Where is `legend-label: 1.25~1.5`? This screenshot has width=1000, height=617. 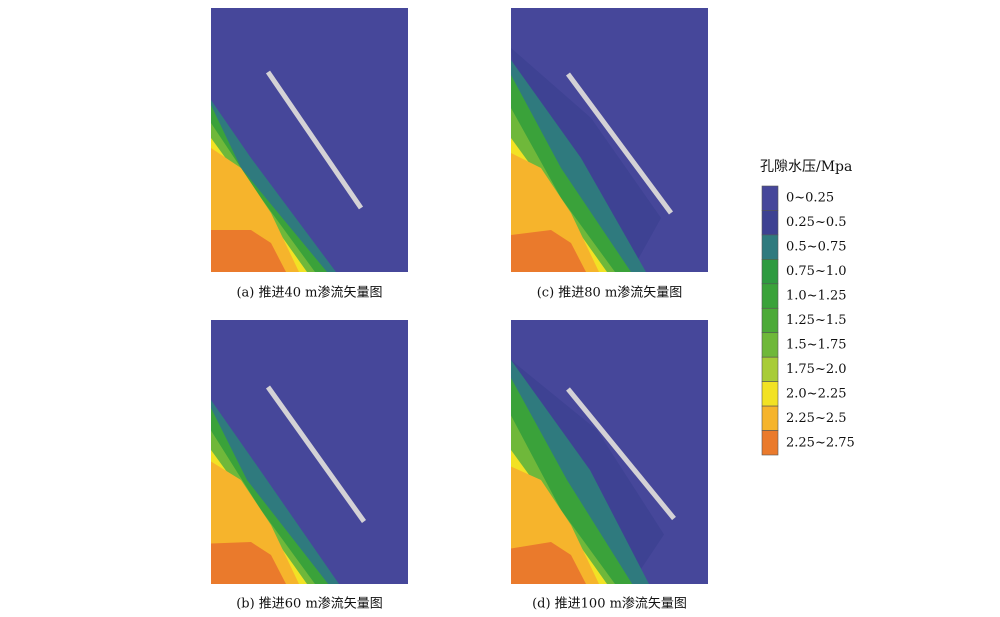 legend-label: 1.25~1.5 is located at coordinates (816, 320).